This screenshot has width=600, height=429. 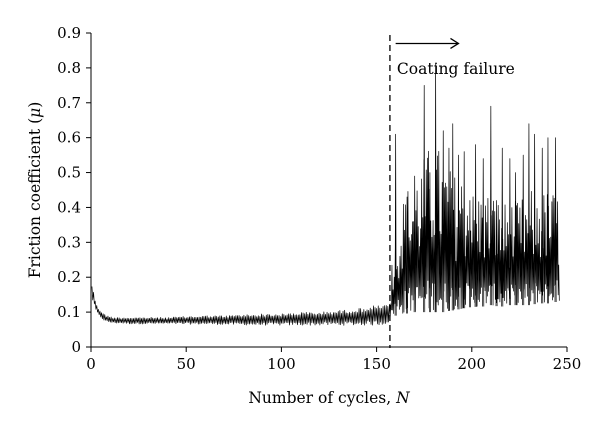 What do you see at coordinates (69, 277) in the screenshot?
I see `y-tick-label-2: 0.2` at bounding box center [69, 277].